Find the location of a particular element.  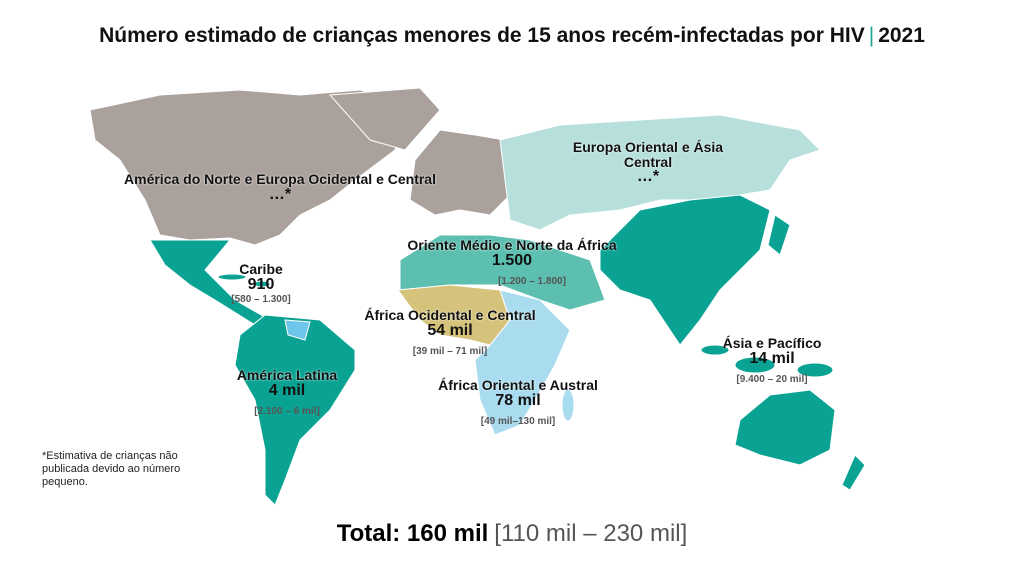

region-range: [580 – 1.300] is located at coordinates (261, 300).